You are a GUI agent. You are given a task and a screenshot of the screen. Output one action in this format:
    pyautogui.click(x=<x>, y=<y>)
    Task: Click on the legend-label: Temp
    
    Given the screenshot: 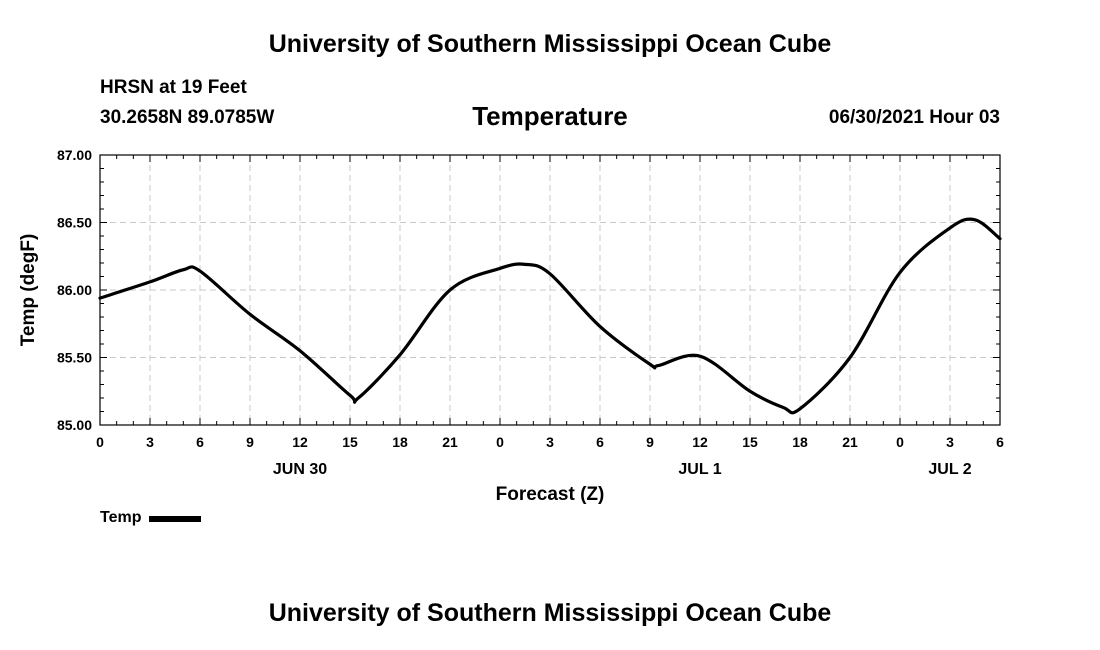 What is the action you would take?
    pyautogui.click(x=121, y=517)
    